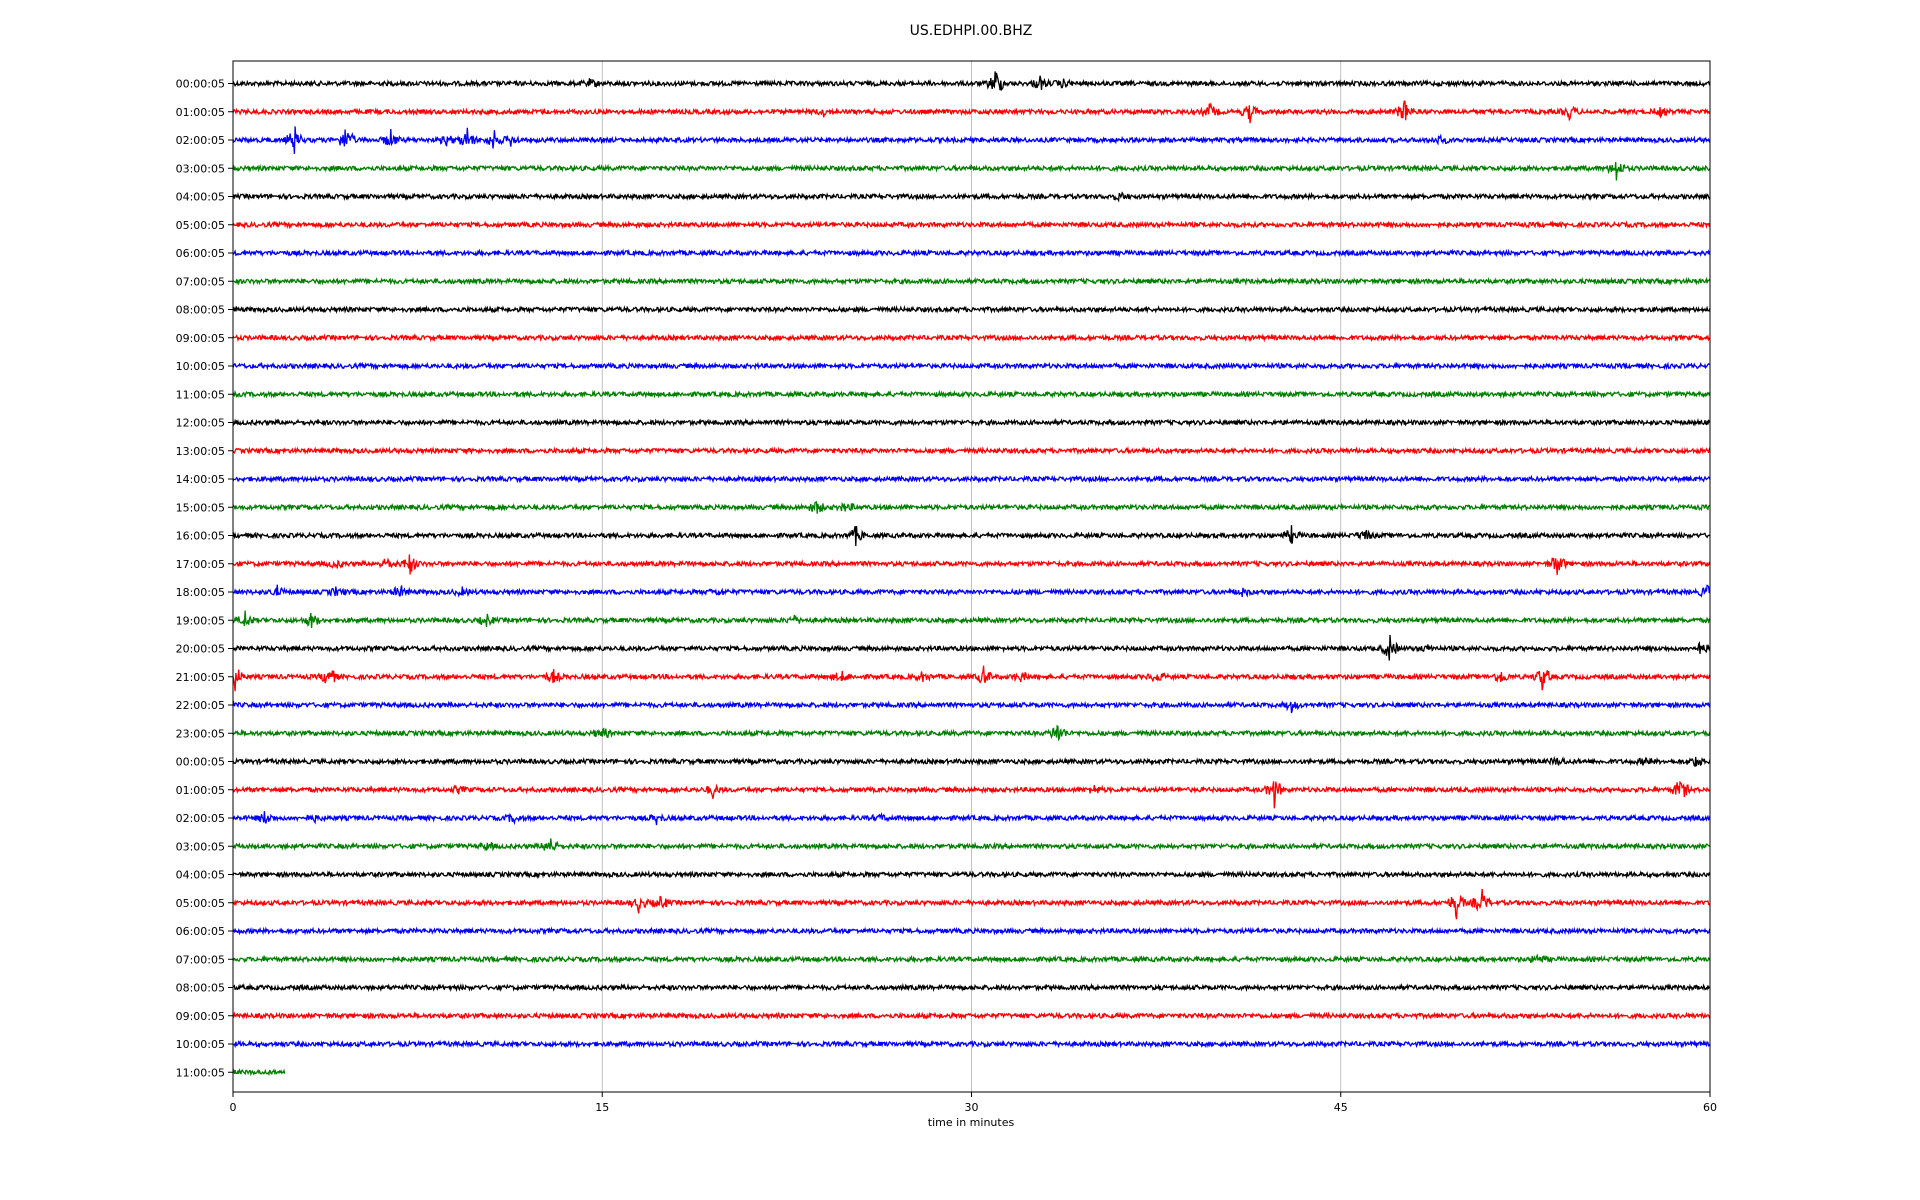  Describe the element at coordinates (200, 536) in the screenshot. I see `row-time-label: 16:00:05` at that location.